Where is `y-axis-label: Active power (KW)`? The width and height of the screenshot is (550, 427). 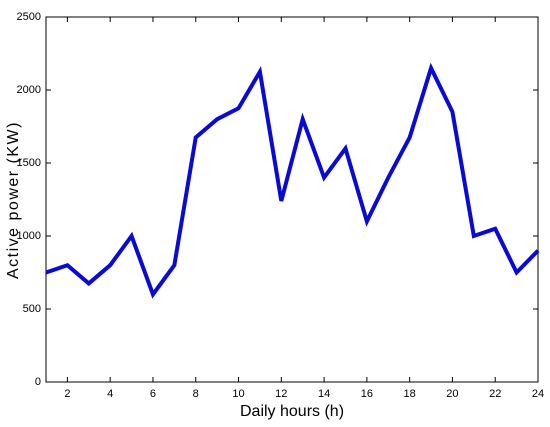
y-axis-label: Active power (KW) is located at coordinates (13, 200).